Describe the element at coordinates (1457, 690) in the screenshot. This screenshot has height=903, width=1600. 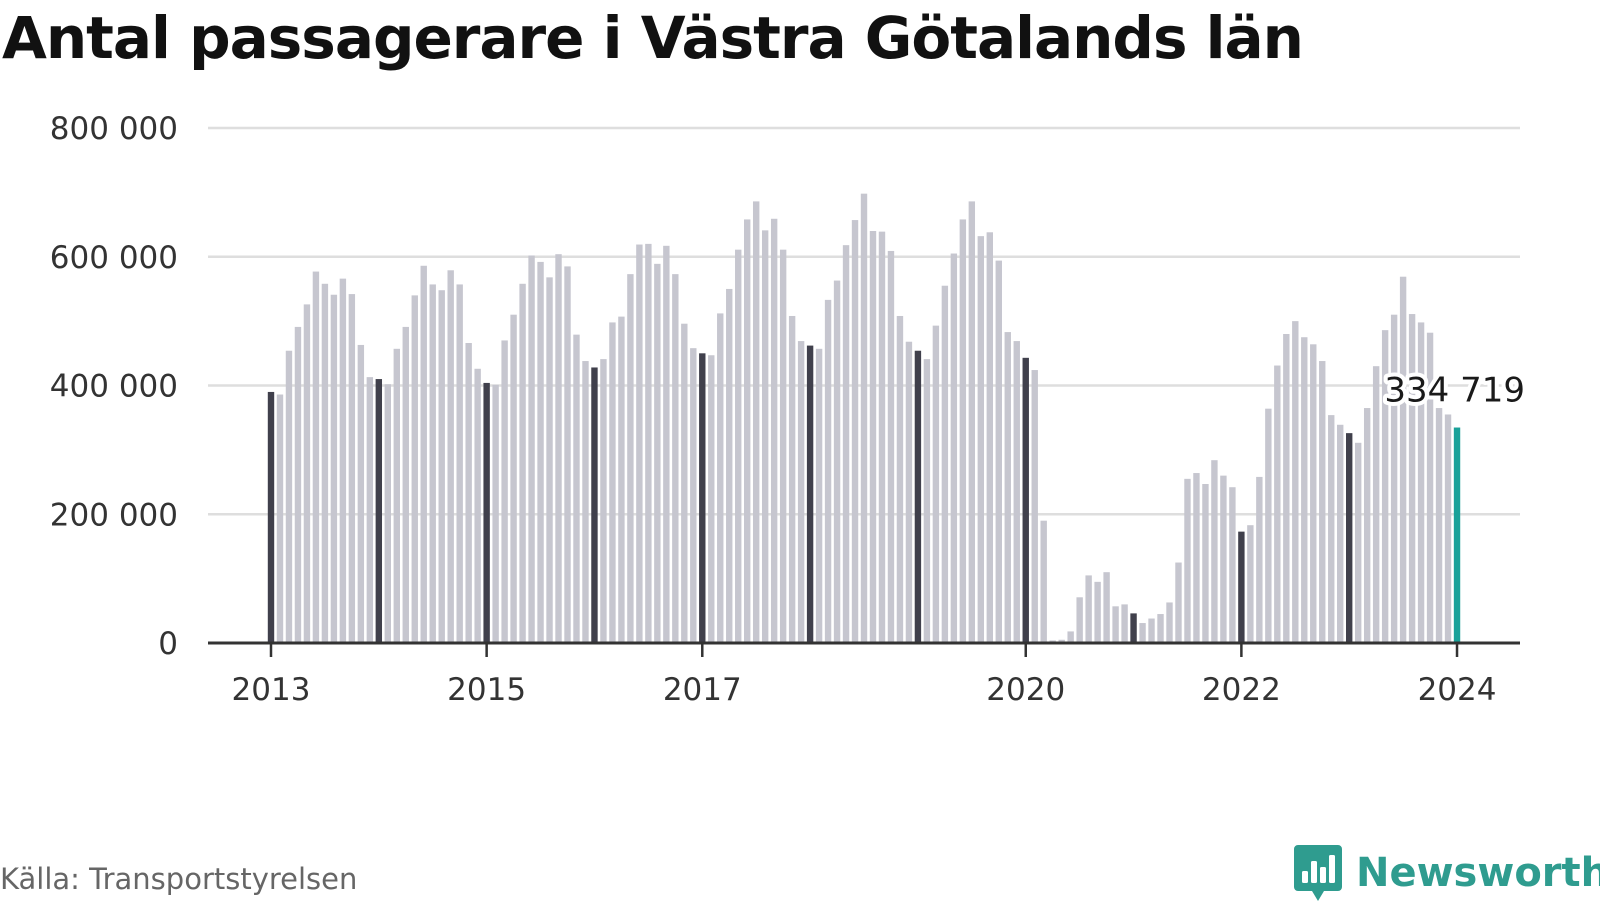
I see `x-tick-label: 2024` at that location.